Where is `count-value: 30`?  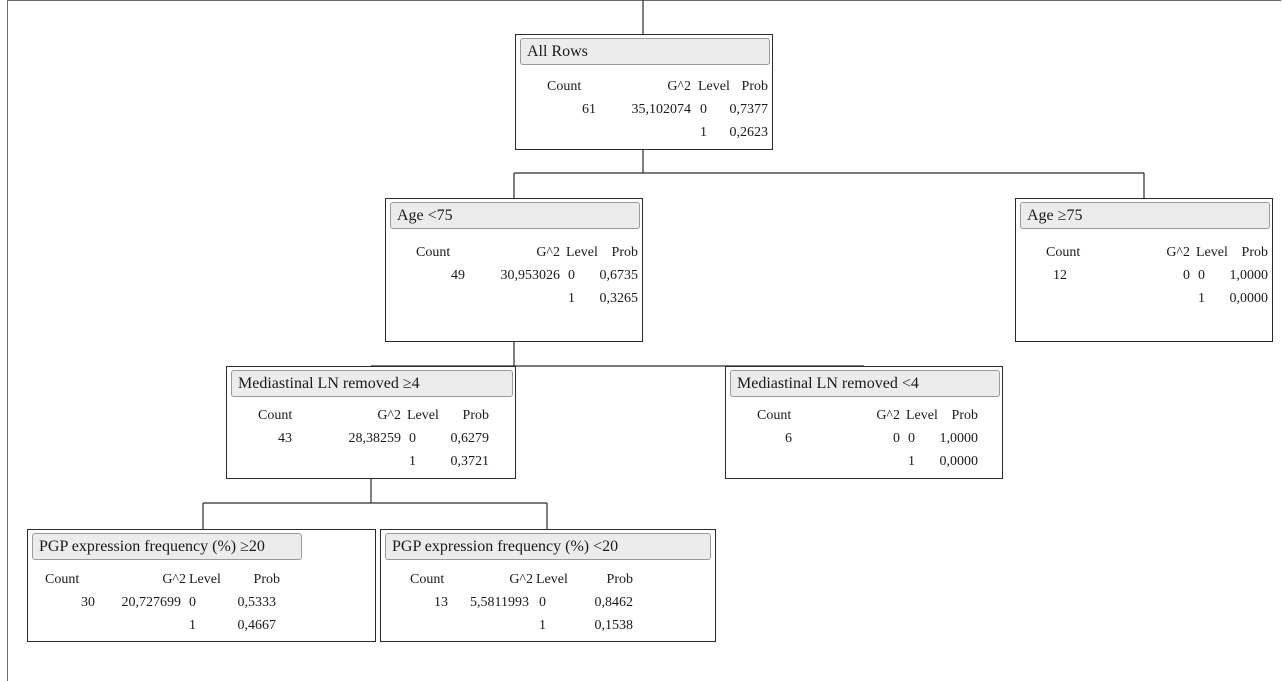
count-value: 30 is located at coordinates (88, 602).